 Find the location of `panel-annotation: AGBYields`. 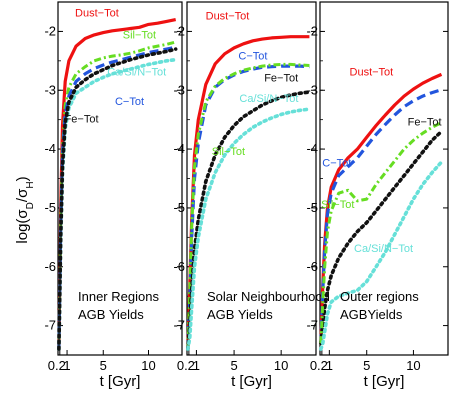

panel-annotation: AGBYields is located at coordinates (371, 314).